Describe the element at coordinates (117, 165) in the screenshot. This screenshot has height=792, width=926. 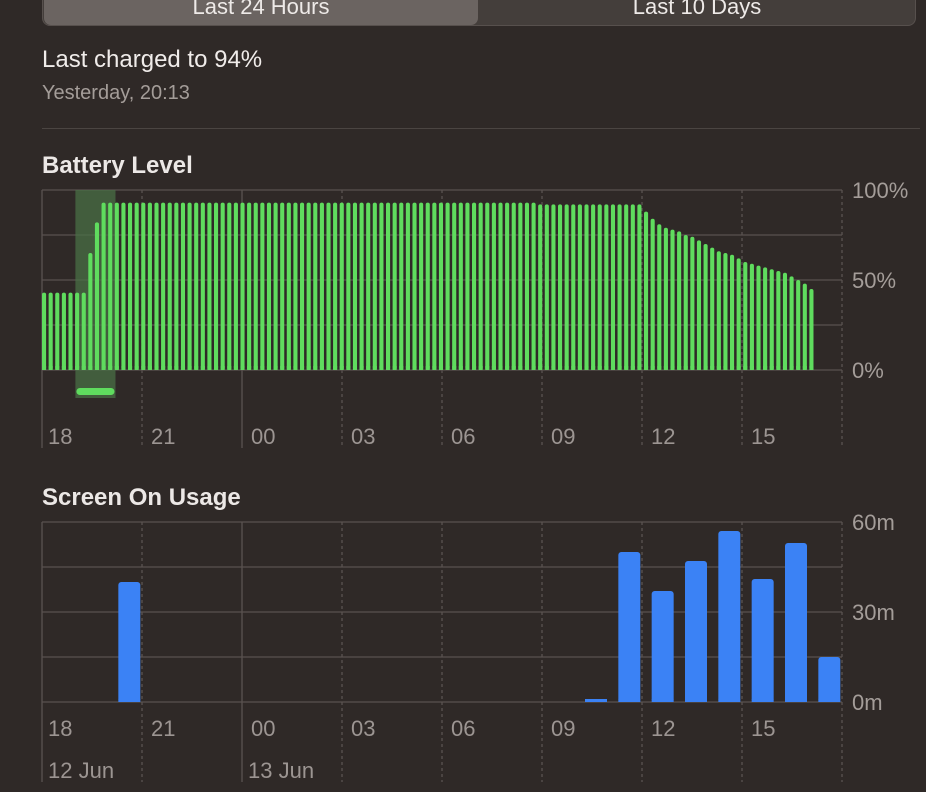
I see `battery-level-title: Battery Level` at that location.